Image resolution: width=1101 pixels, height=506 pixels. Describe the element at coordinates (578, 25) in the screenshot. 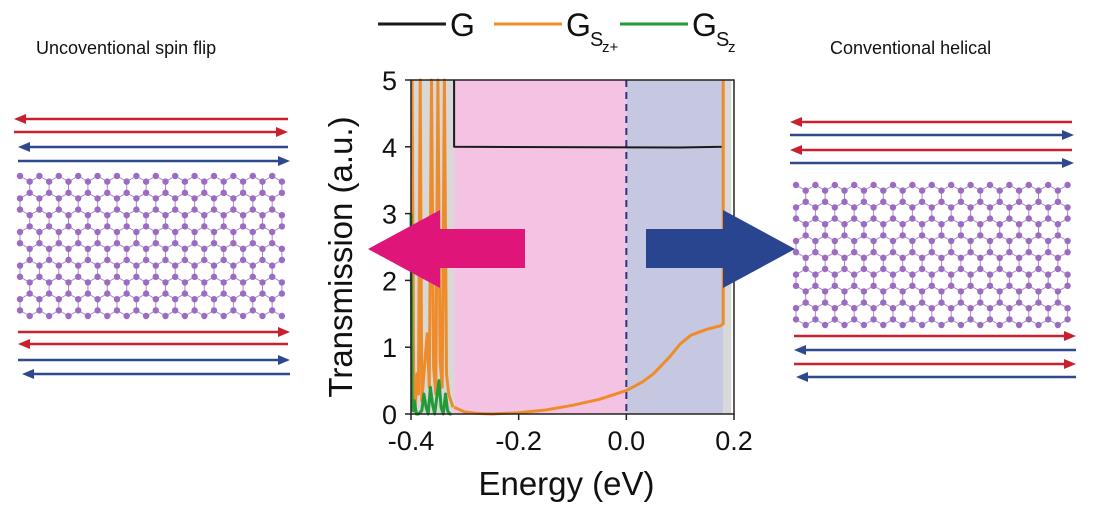

I see `legend-label-G_Sz_plus: G` at that location.